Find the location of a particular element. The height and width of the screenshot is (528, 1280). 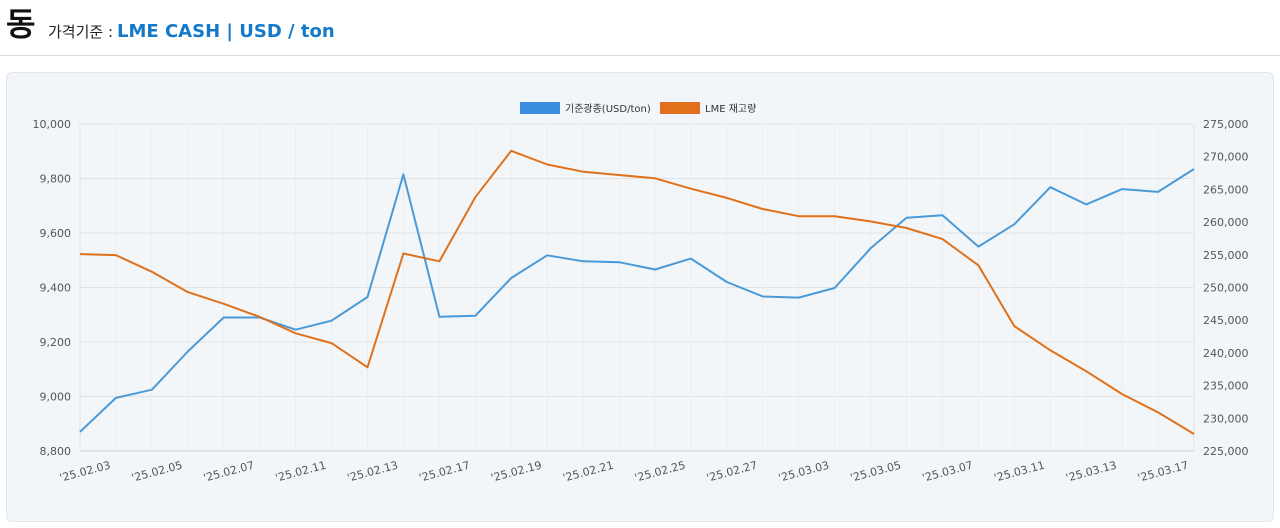

y-right-tick-label: 245,000 is located at coordinates (1226, 320).